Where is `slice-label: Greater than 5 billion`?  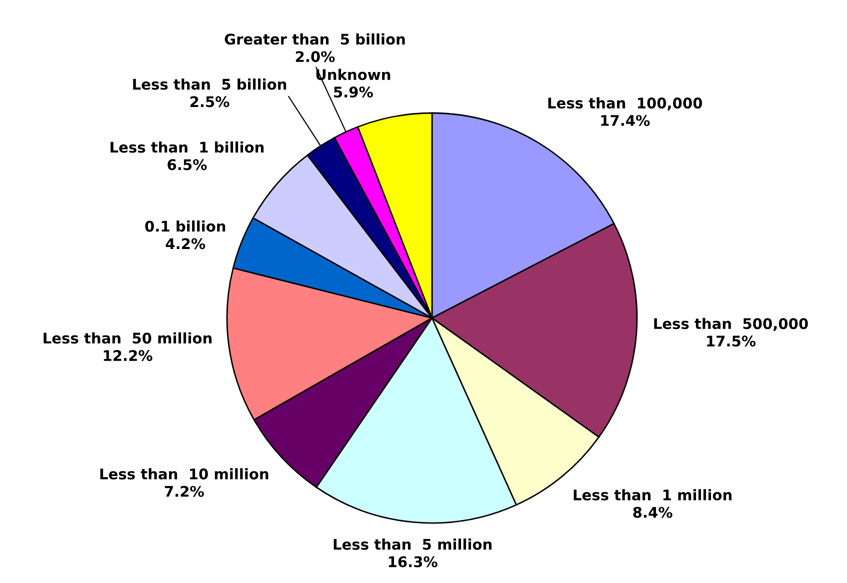 slice-label: Greater than 5 billion is located at coordinates (314, 39).